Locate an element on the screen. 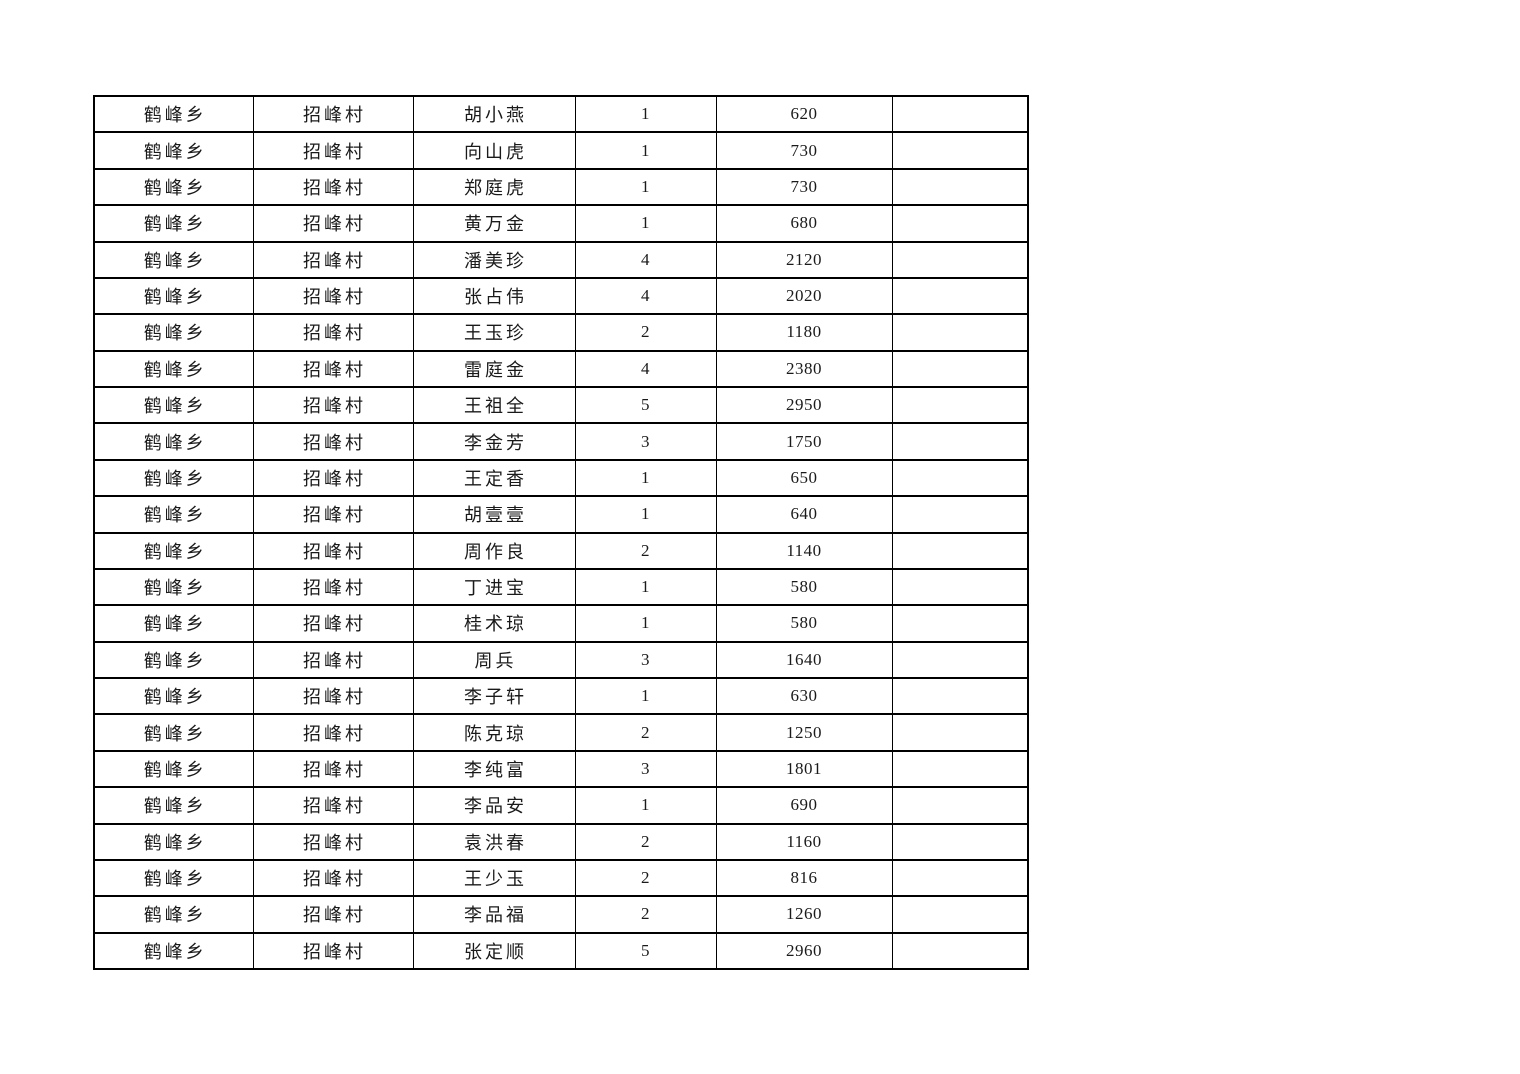 Image resolution: width=1520 pixels, height=1074 pixels. cell-amount: 690 is located at coordinates (804, 805).